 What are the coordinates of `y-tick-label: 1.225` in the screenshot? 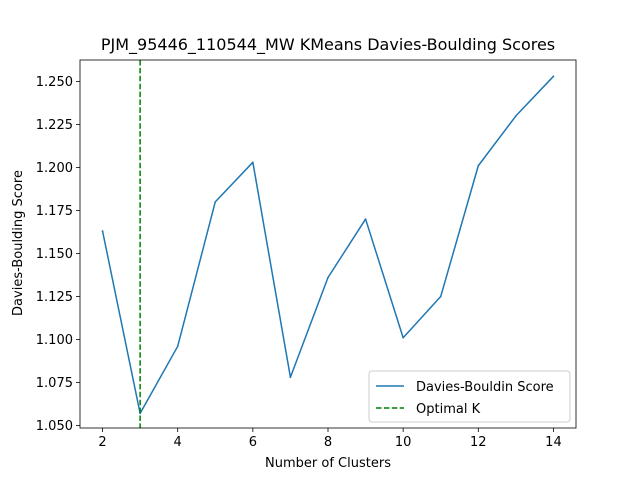 It's located at (54, 125).